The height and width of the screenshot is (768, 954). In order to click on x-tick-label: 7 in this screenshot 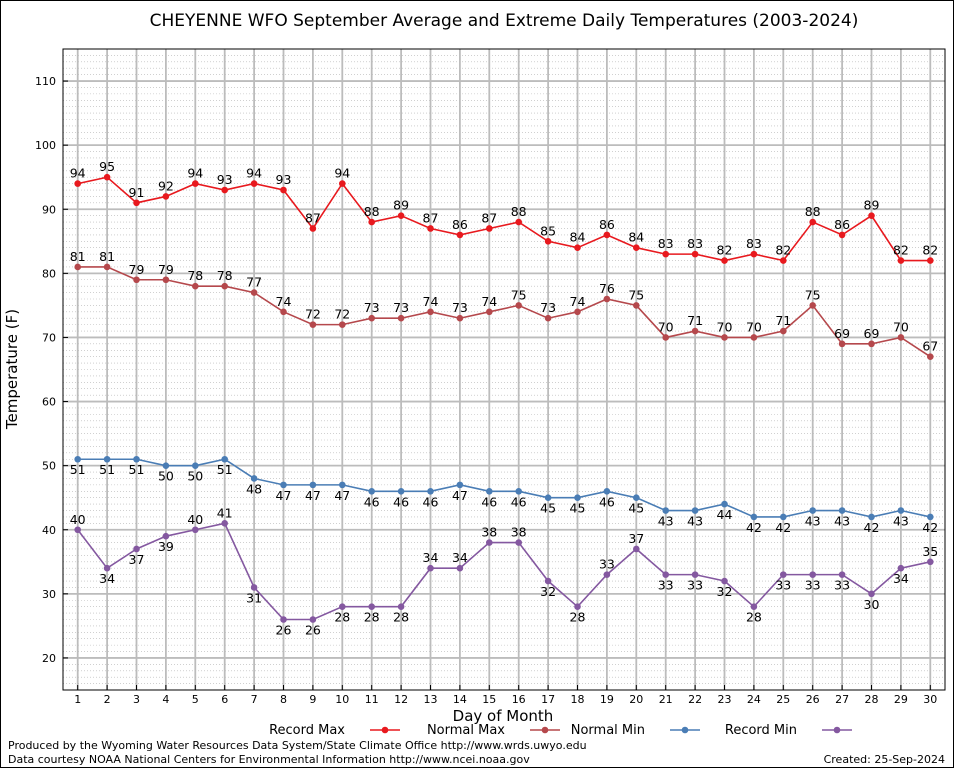, I will do `click(254, 699)`.